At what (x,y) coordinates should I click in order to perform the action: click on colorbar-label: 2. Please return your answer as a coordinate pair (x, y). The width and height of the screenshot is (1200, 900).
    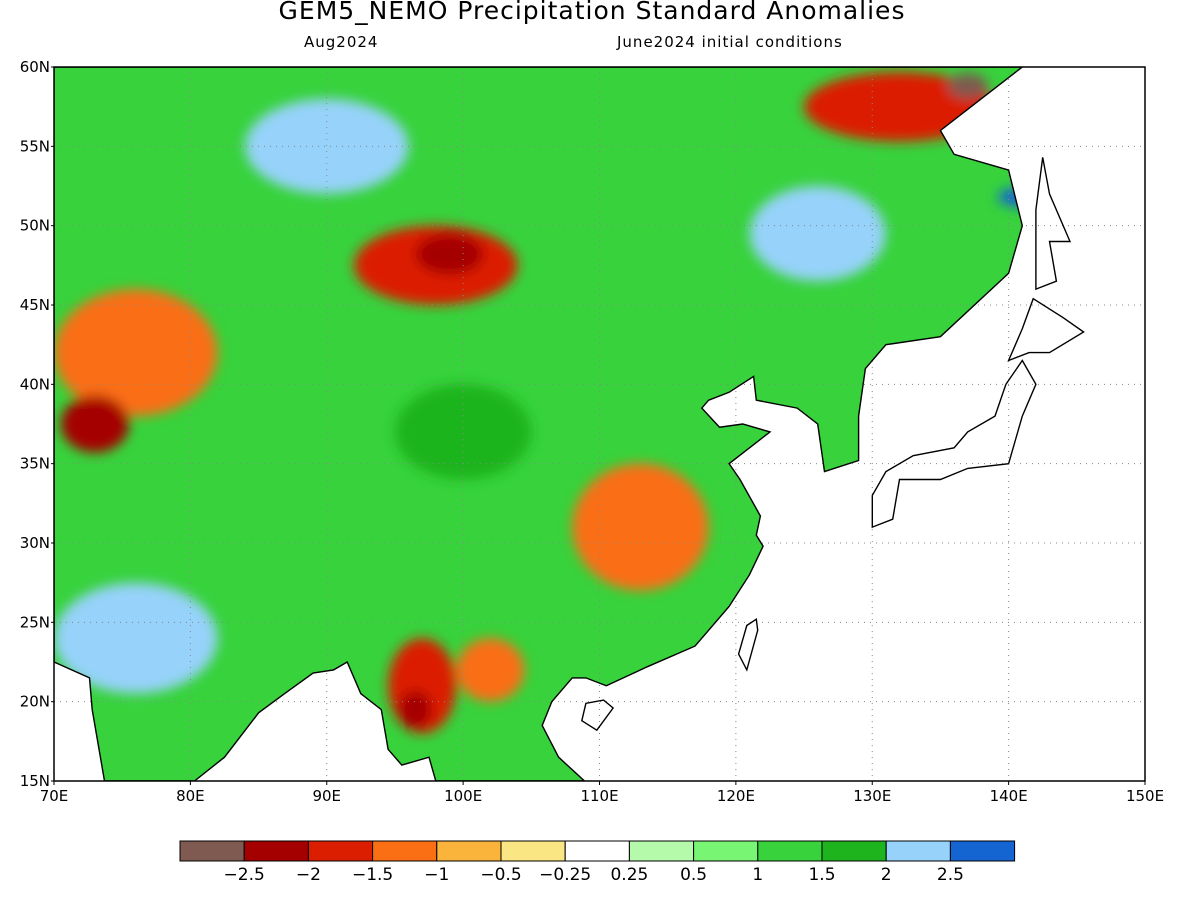
    Looking at the image, I should click on (886, 875).